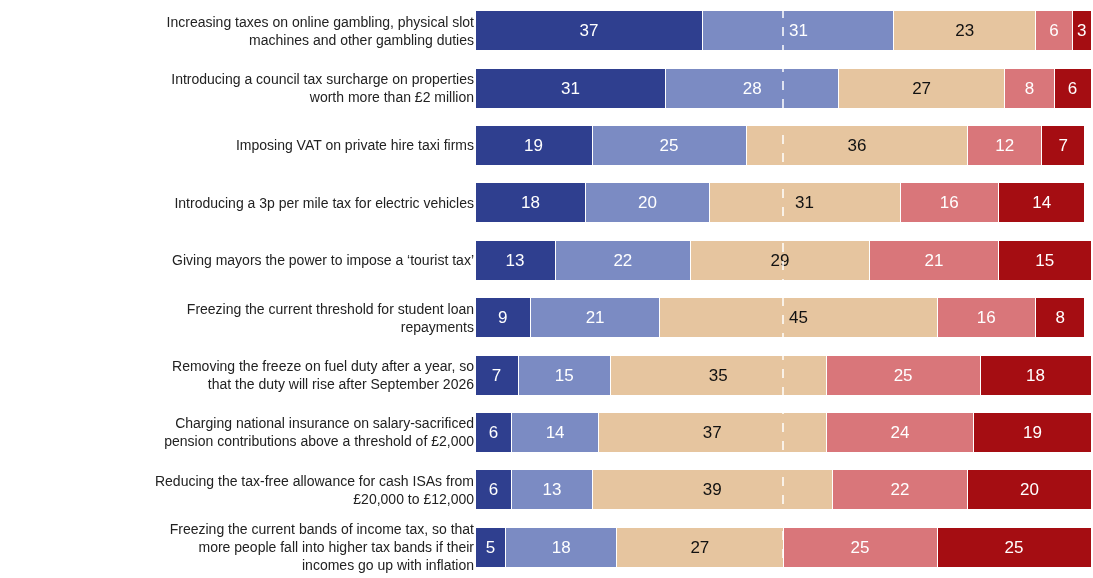  Describe the element at coordinates (900, 432) in the screenshot. I see `data-label: 24` at that location.